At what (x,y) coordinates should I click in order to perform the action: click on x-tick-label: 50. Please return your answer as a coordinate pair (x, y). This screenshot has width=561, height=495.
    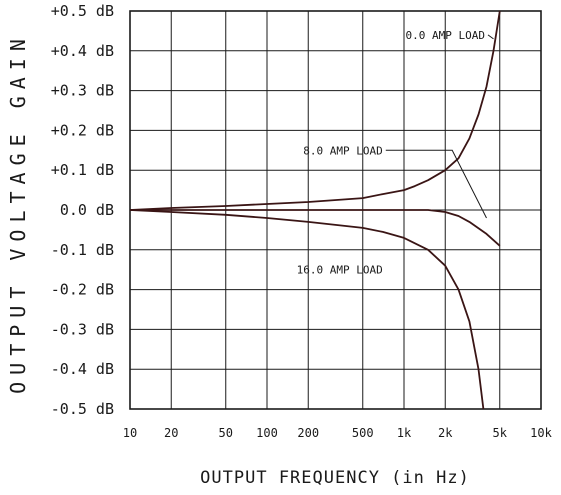
    Looking at the image, I should click on (226, 433).